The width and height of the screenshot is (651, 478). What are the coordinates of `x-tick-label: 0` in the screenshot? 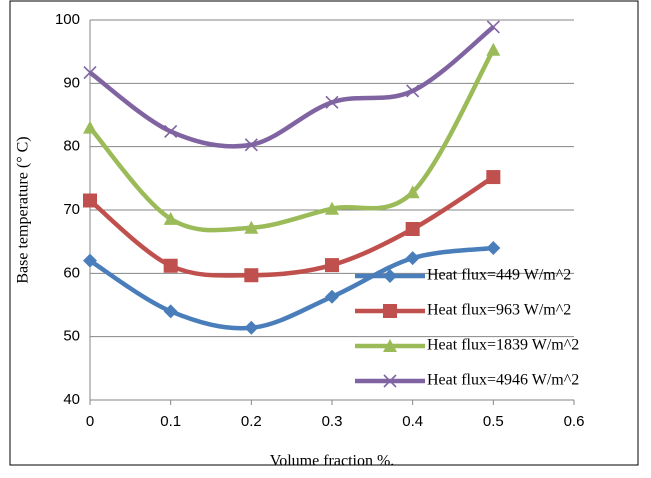 It's located at (90, 421).